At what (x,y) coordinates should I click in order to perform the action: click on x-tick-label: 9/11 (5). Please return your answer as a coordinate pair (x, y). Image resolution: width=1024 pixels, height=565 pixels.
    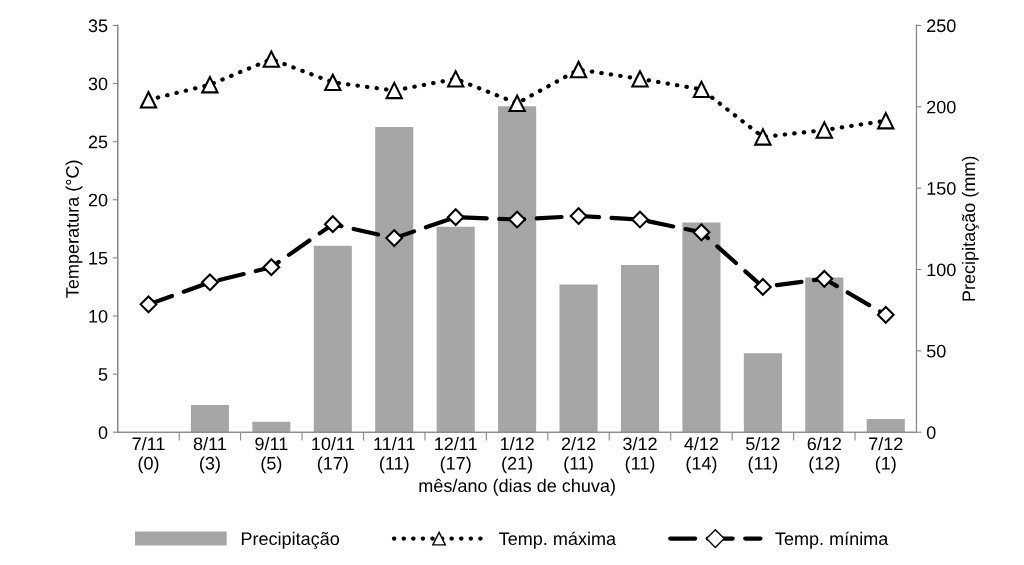
    Looking at the image, I should click on (271, 455).